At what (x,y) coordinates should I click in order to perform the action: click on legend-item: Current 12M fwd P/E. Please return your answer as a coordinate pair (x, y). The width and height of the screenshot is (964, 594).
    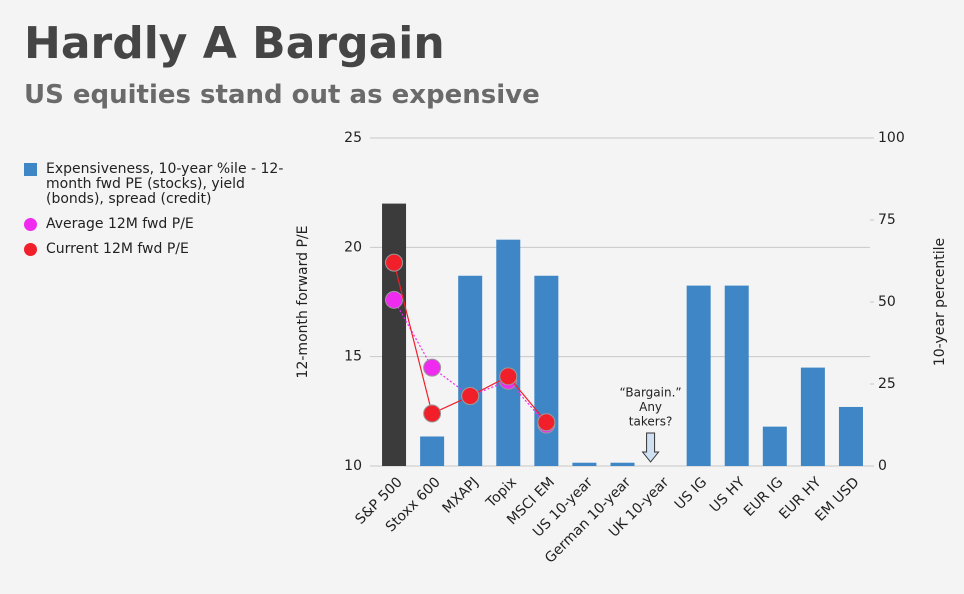
    Looking at the image, I should click on (154, 249).